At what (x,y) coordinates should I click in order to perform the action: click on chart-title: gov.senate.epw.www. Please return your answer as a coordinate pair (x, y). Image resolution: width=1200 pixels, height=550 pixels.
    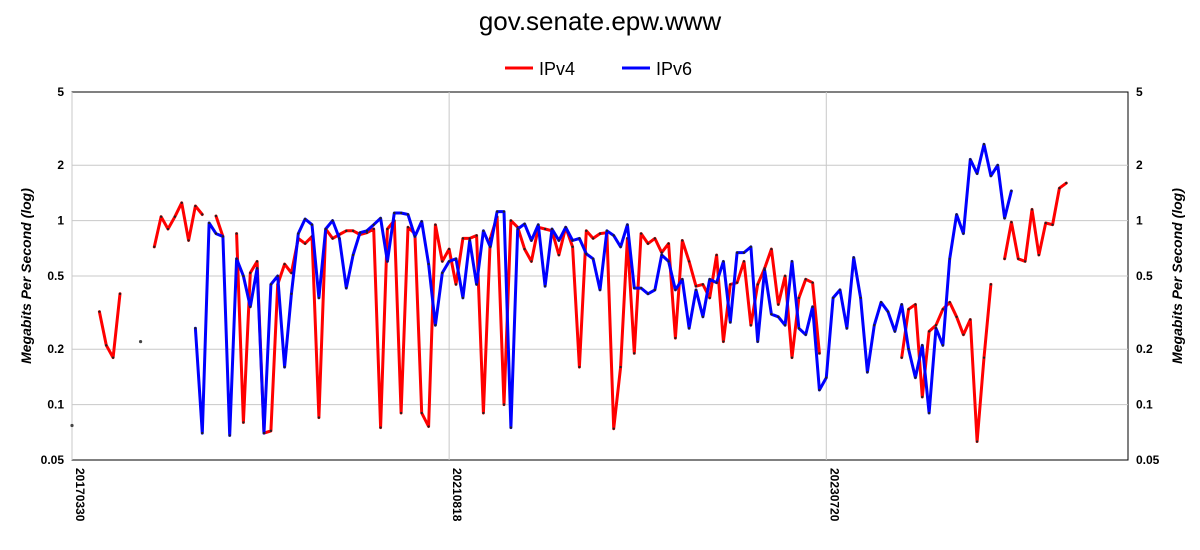
    Looking at the image, I should click on (600, 21).